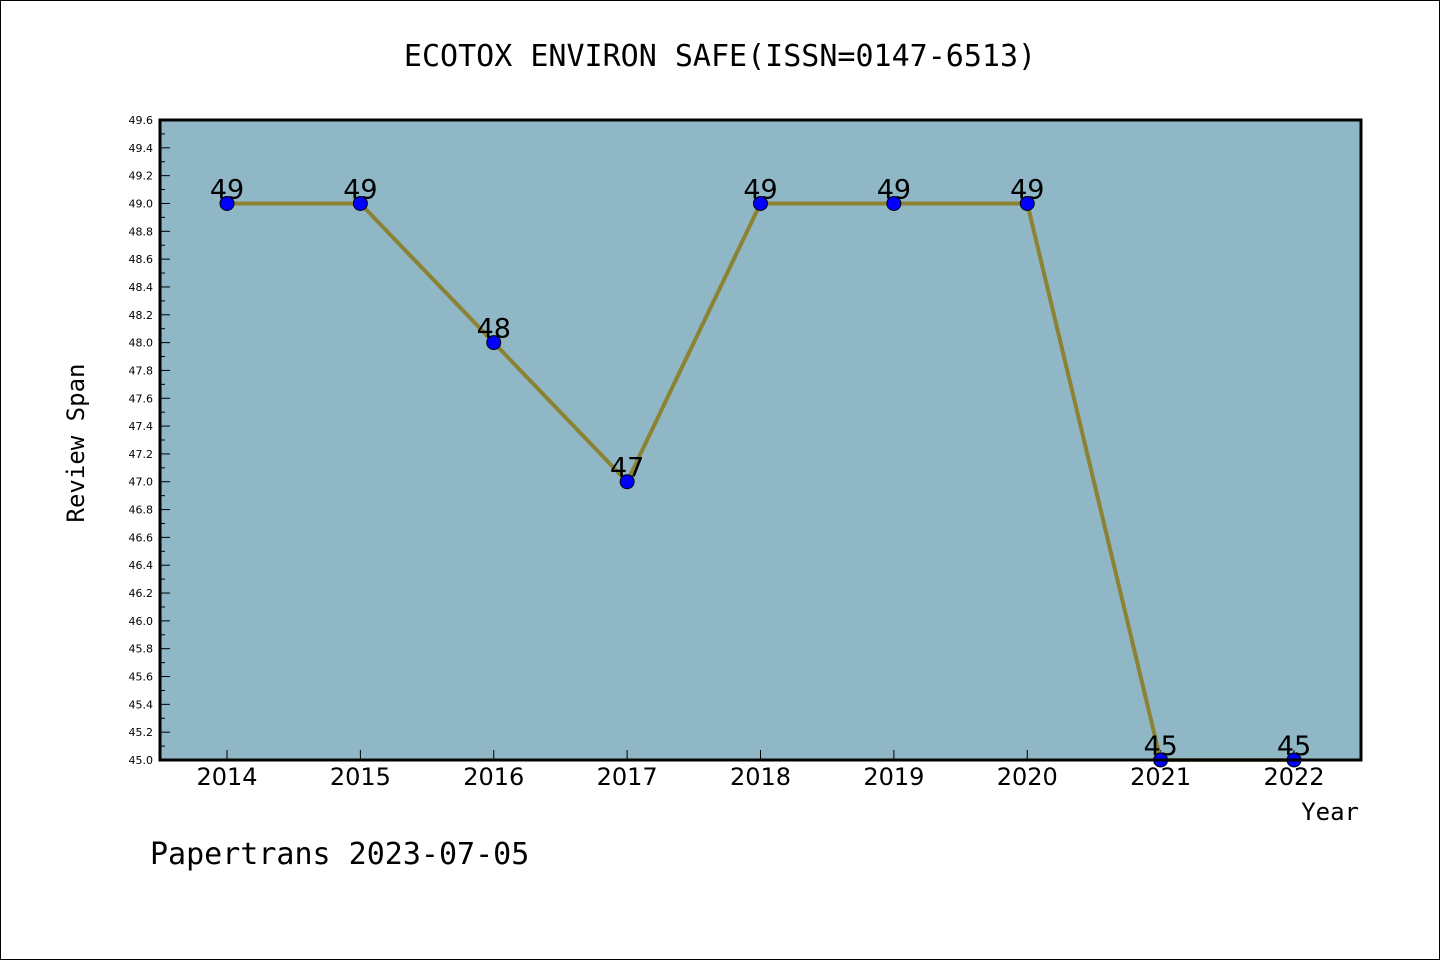  What do you see at coordinates (141, 732) in the screenshot?
I see `y-tick-label: 45.2` at bounding box center [141, 732].